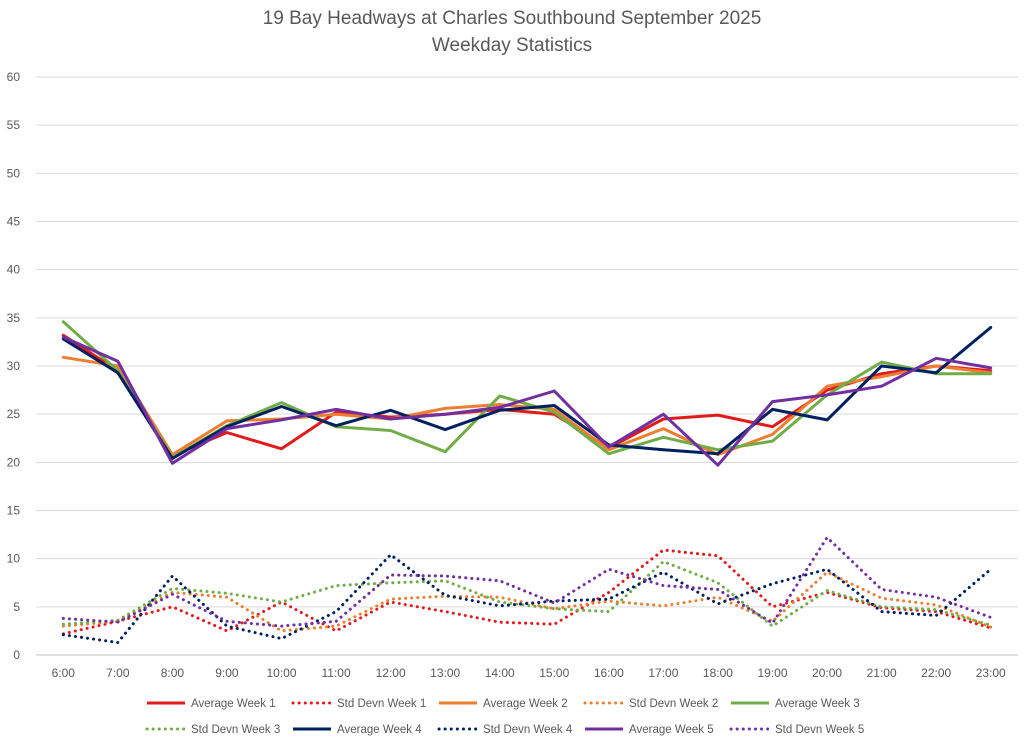 The width and height of the screenshot is (1024, 742). Describe the element at coordinates (525, 704) in the screenshot. I see `legend-label: Average Week 2` at that location.